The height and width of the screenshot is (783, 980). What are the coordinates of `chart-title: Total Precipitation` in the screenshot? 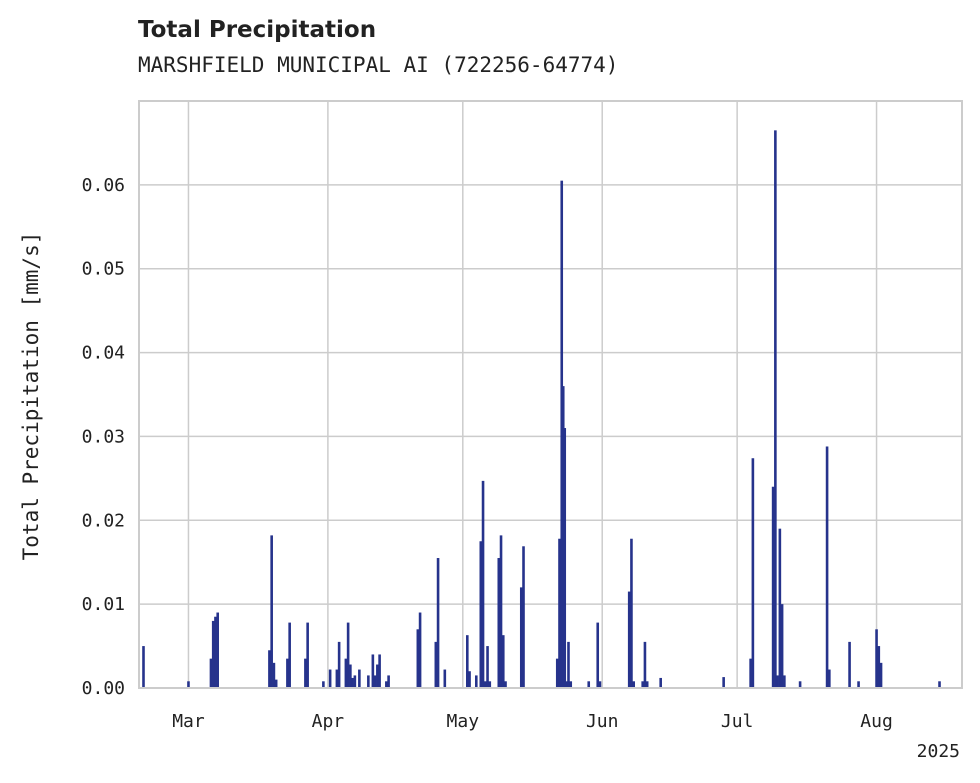 It's located at (257, 30).